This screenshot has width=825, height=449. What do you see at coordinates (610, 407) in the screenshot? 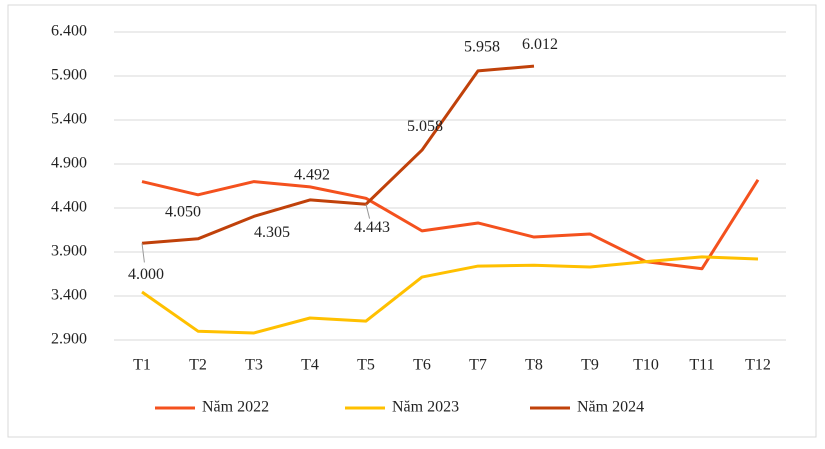
I see `legend-label: Năm 2024` at bounding box center [610, 407].